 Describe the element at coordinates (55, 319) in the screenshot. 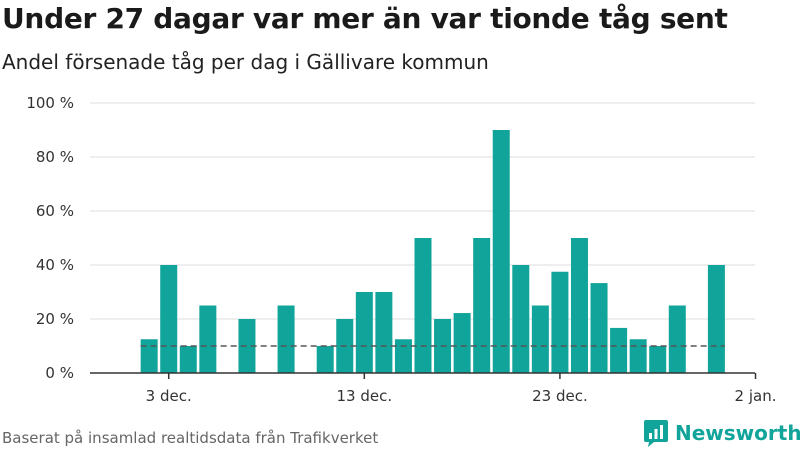

I see `y-tick-label: 20 %` at that location.